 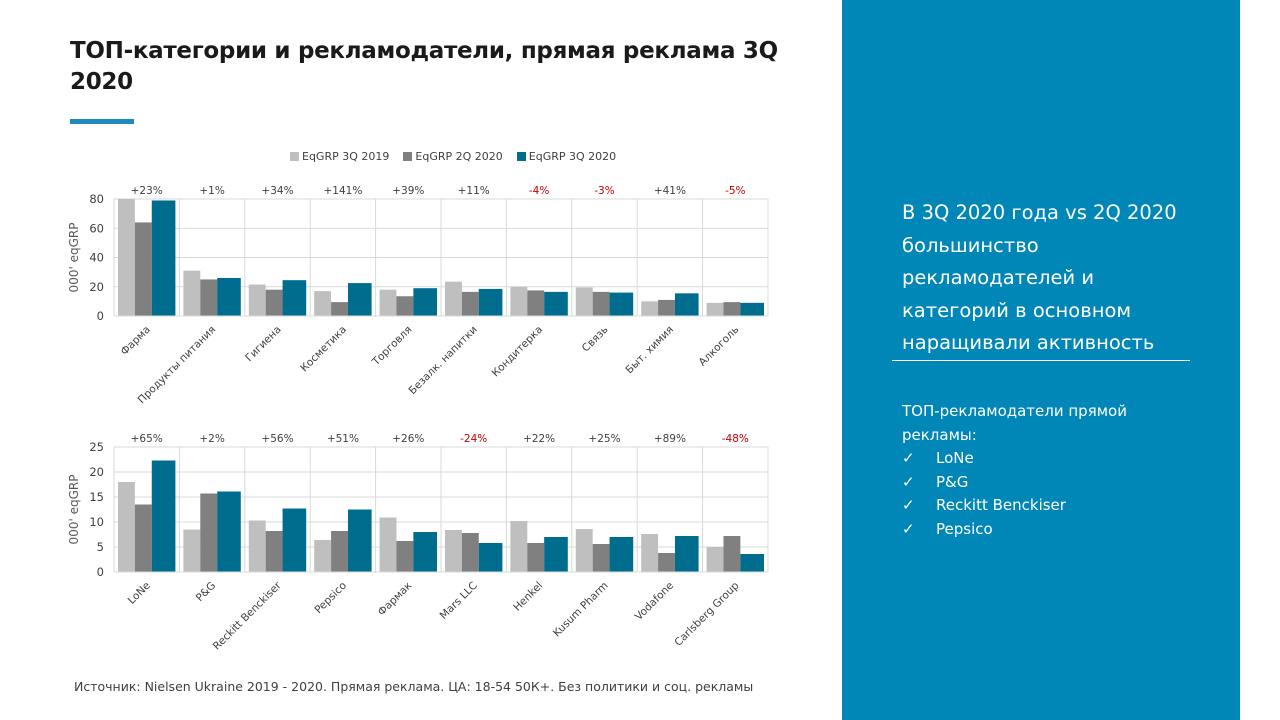 I want to click on legend-label: EqGRP 3Q 2020, so click(x=572, y=156).